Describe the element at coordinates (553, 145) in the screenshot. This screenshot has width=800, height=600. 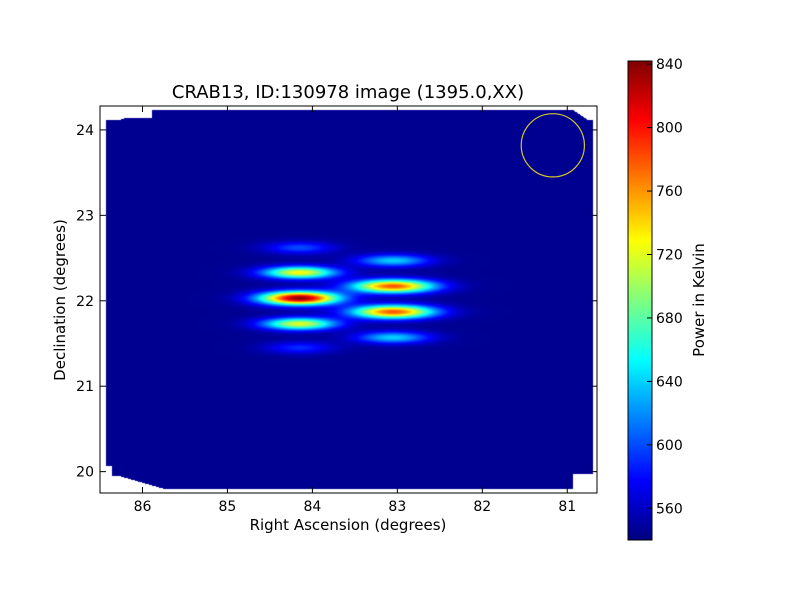
I see `beam-circle` at that location.